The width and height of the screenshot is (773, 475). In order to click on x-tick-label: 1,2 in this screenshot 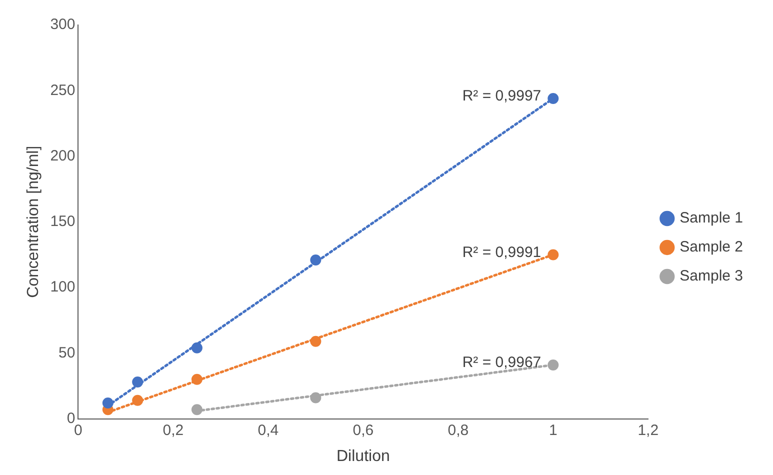, I will do `click(648, 430)`.